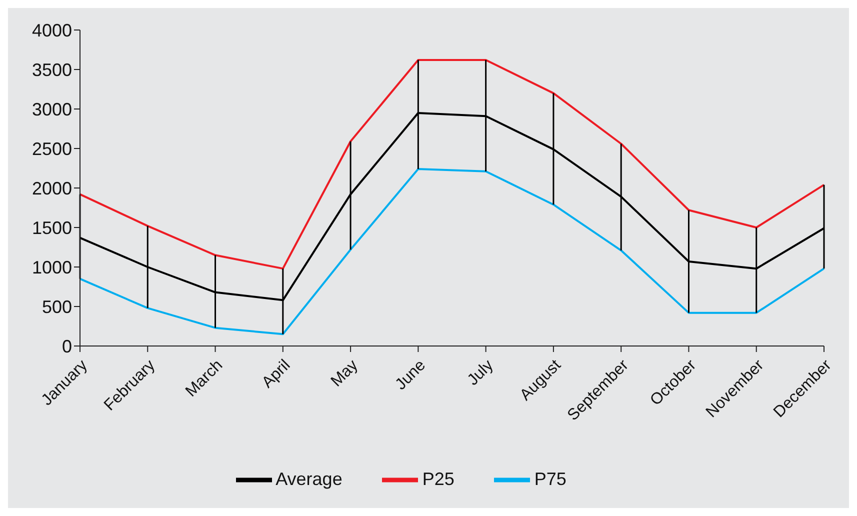 The image size is (857, 516). What do you see at coordinates (309, 478) in the screenshot?
I see `legend-label: Average` at bounding box center [309, 478].